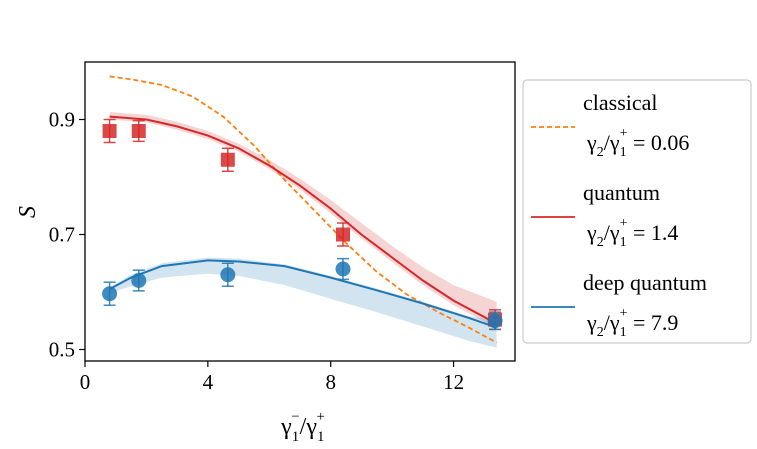 The image size is (757, 449). What do you see at coordinates (453, 382) in the screenshot?
I see `x-tick-label: 12` at bounding box center [453, 382].